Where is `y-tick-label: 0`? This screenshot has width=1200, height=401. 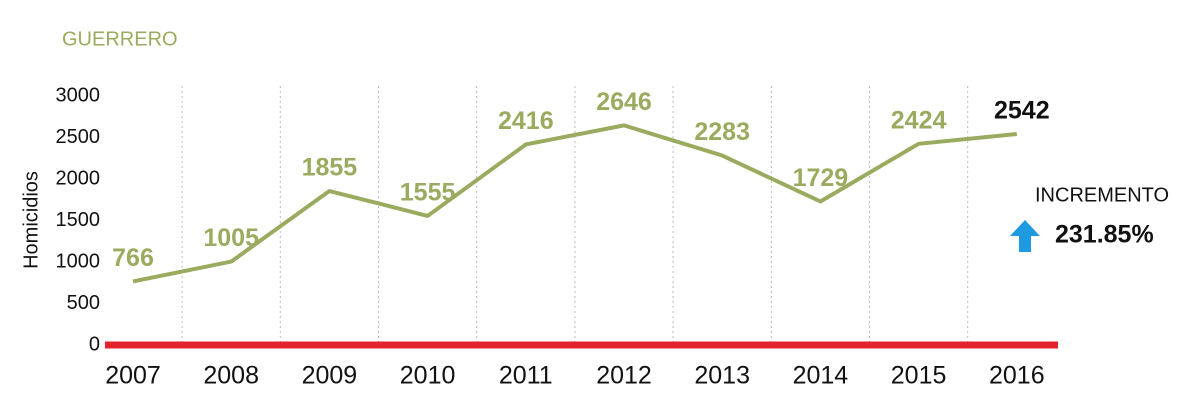
y-tick-label: 0 is located at coordinates (94, 344).